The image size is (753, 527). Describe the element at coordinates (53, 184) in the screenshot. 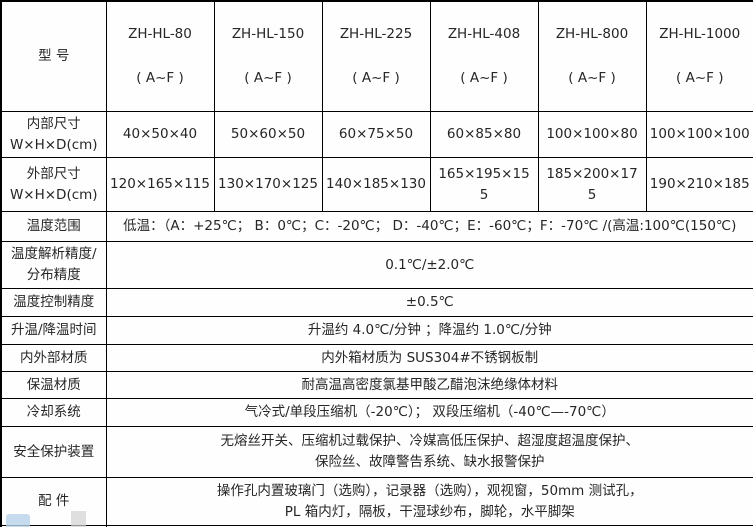

I see `row-label-outer-size: 外部尺寸 W×H×D(cm)` at that location.